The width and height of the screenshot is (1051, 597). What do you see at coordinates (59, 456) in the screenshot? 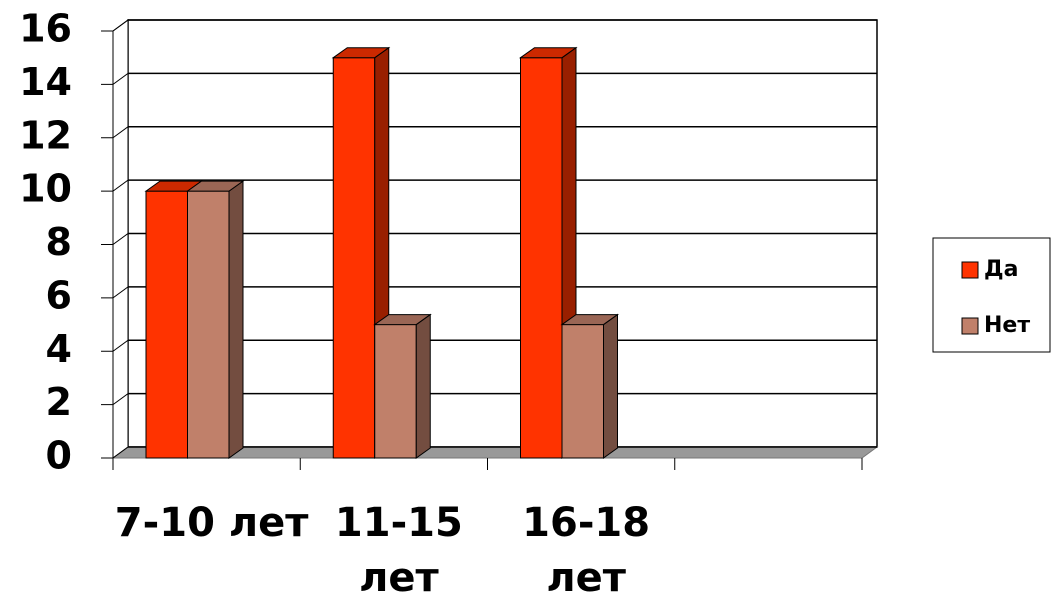
I see `y-tick-label: 0` at bounding box center [59, 456].